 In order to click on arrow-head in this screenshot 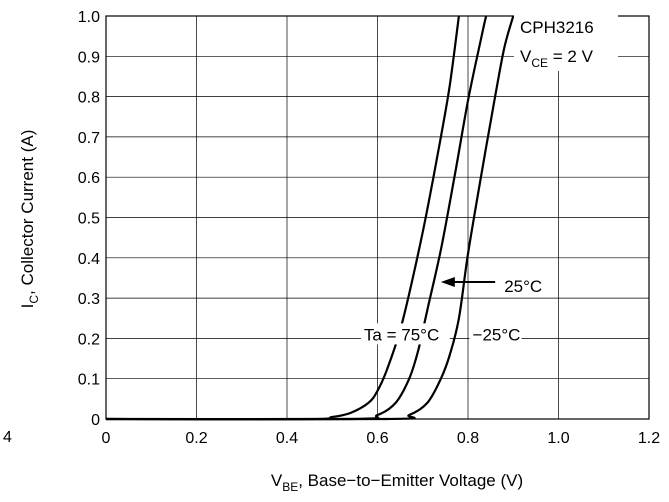, I will do `click(447, 281)`.